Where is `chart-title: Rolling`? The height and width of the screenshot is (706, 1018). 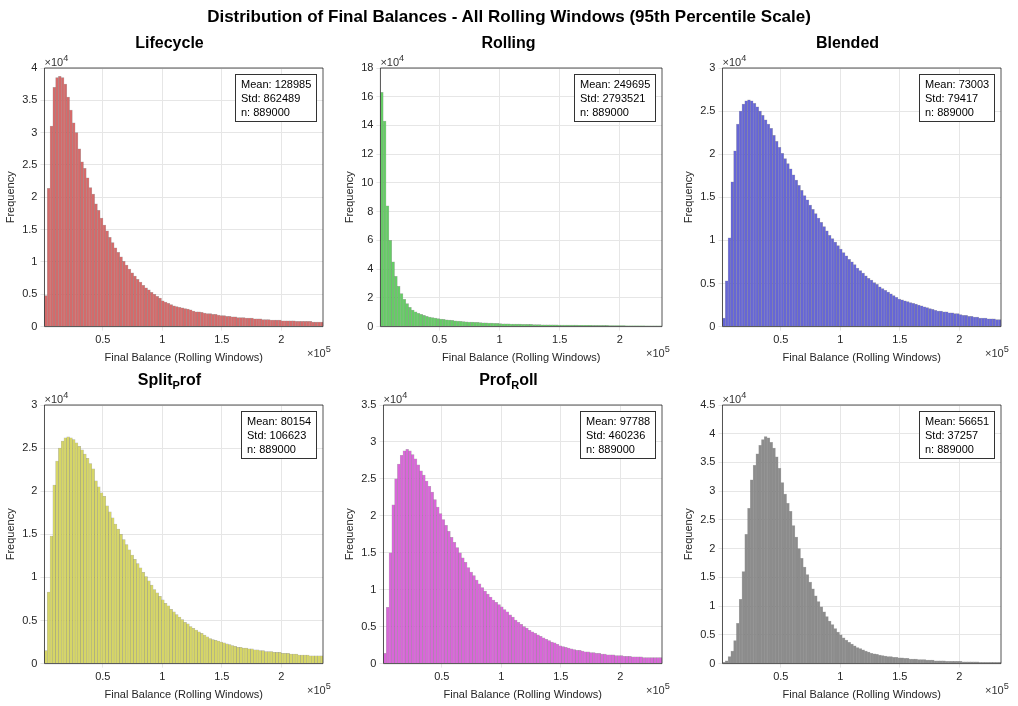
chart-title: Rolling is located at coordinates (508, 43).